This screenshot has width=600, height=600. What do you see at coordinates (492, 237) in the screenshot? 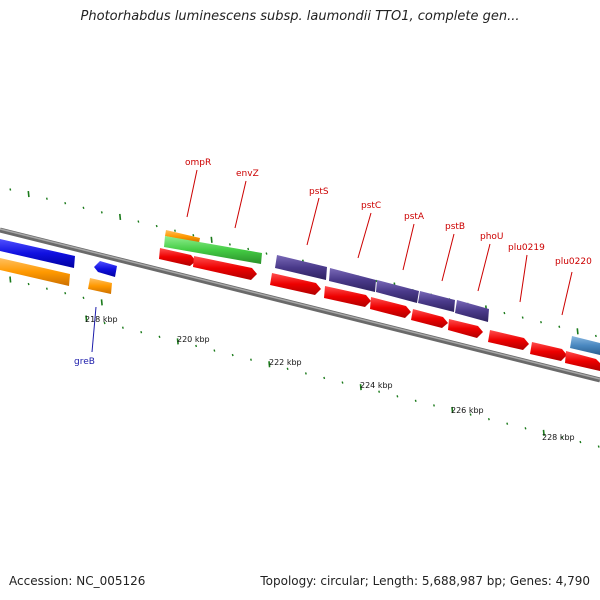
I see `gene-label-phou: phoU` at bounding box center [492, 237].